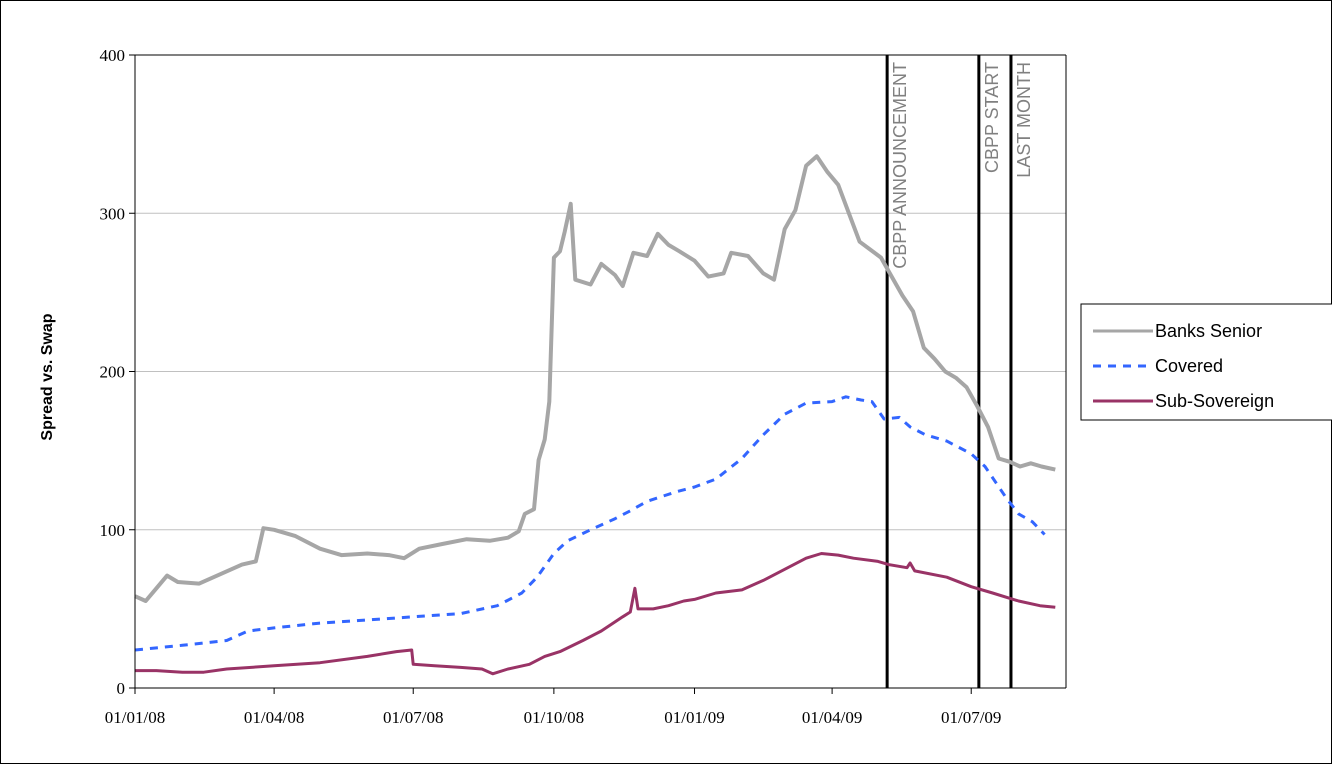 The width and height of the screenshot is (1332, 769). What do you see at coordinates (595, 614) in the screenshot?
I see `series-line` at bounding box center [595, 614].